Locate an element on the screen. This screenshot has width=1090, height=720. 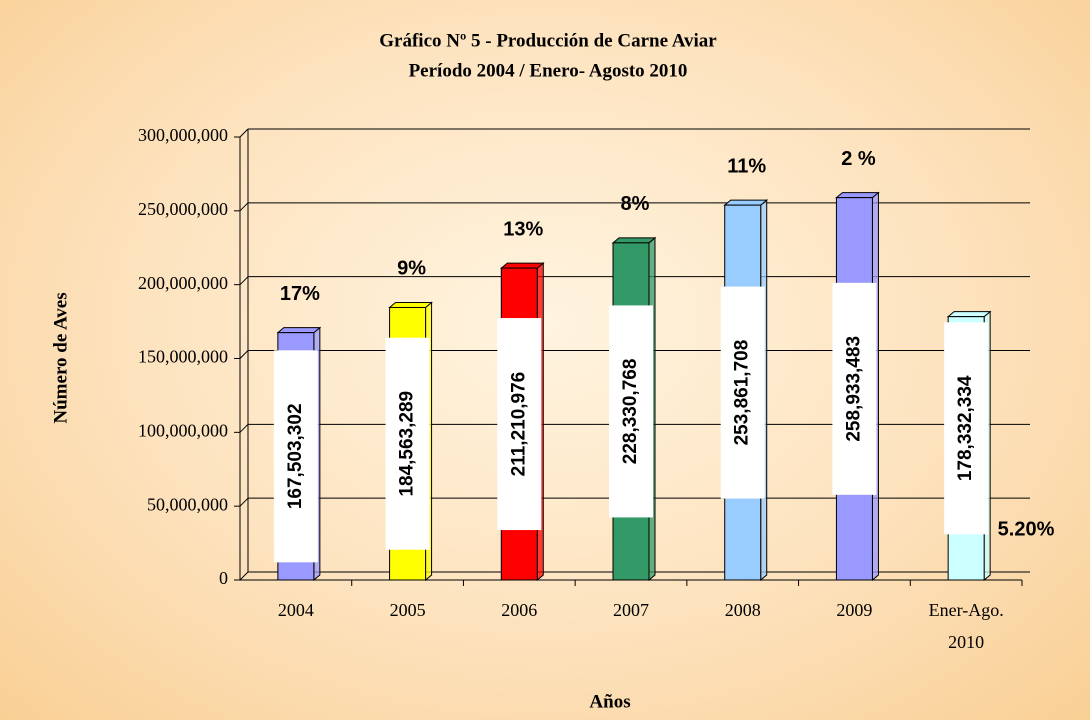
y-tick-label: 200,000,000 is located at coordinates (183, 283).